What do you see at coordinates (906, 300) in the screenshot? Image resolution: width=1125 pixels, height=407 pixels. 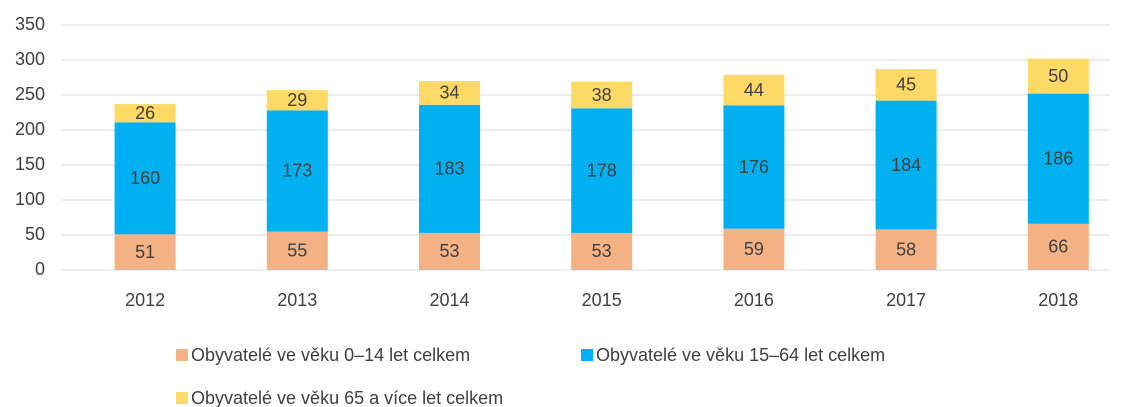 I see `x-tick-label: 2017` at bounding box center [906, 300].